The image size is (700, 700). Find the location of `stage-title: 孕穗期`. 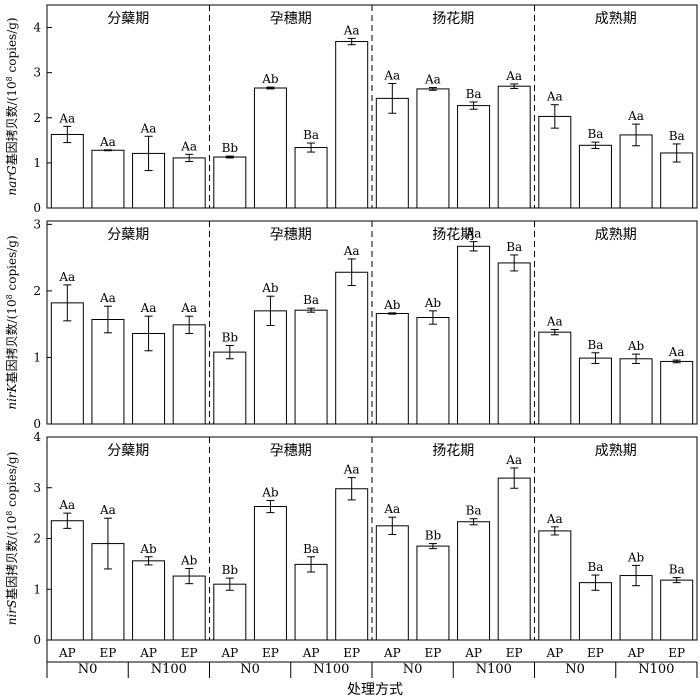

stage-title: 孕穗期 is located at coordinates (291, 451).